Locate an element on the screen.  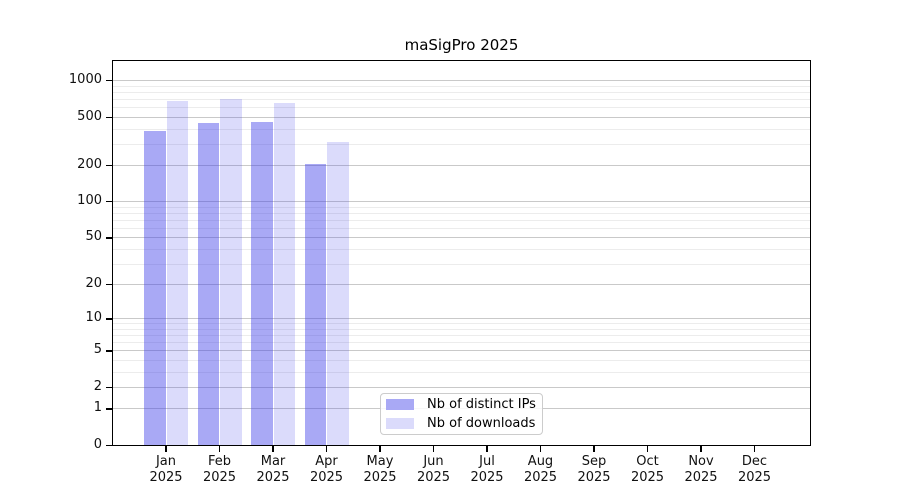
x-tick-label: Jan 2025 is located at coordinates (166, 469).